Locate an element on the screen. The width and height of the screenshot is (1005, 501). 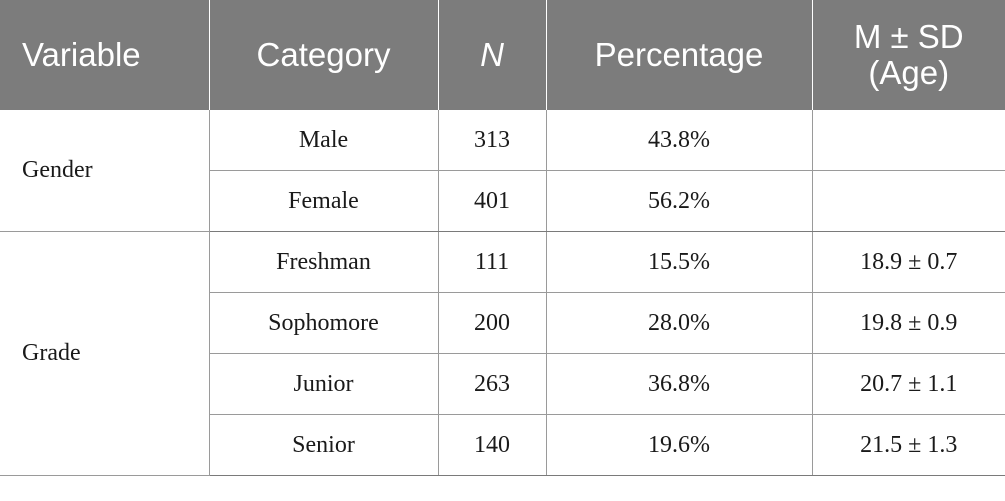
msd-cell: 18.9 ± 0.7 is located at coordinates (908, 262).